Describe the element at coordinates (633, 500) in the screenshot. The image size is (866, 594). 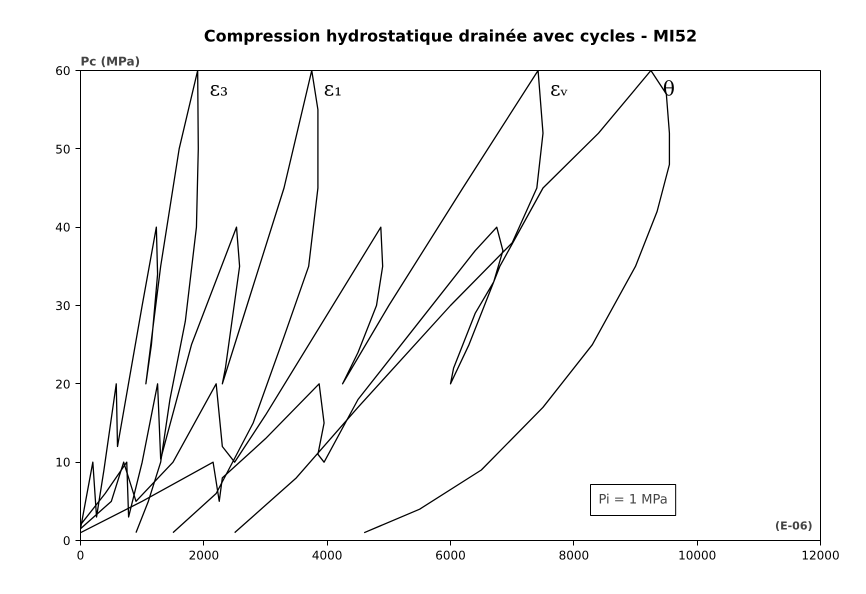
I see `annotation: Pi = 1 MPa` at that location.